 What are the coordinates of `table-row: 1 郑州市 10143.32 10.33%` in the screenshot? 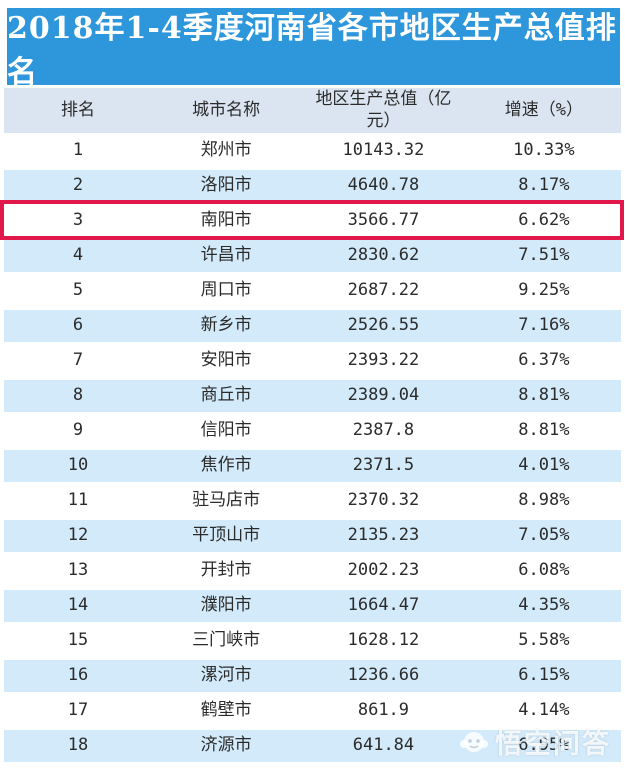 It's located at (312, 151).